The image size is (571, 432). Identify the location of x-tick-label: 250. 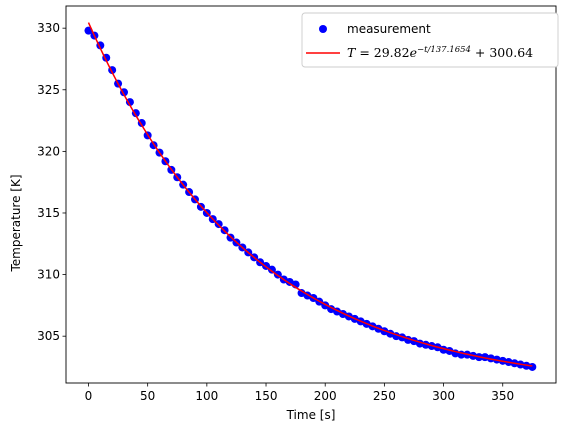
(384, 396).